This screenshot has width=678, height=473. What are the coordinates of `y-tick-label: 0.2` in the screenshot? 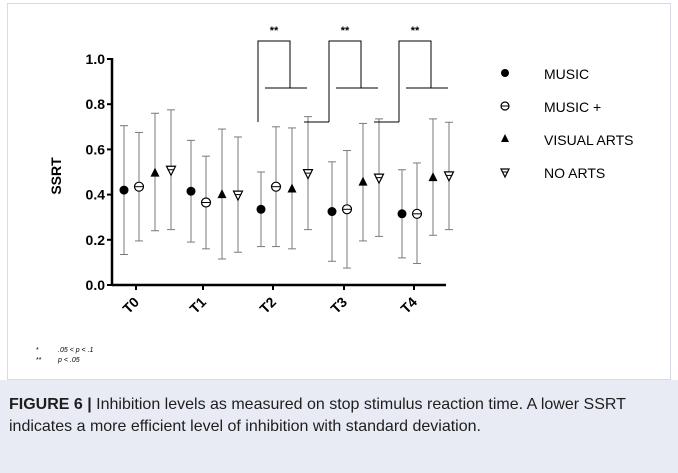 It's located at (96, 240).